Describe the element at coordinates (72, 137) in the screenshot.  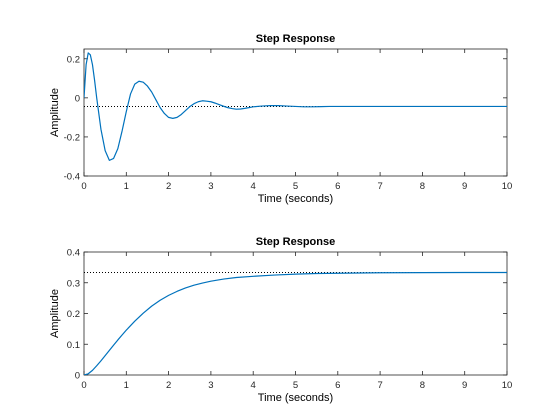
I see `y-tick-label: -0.2` at that location.